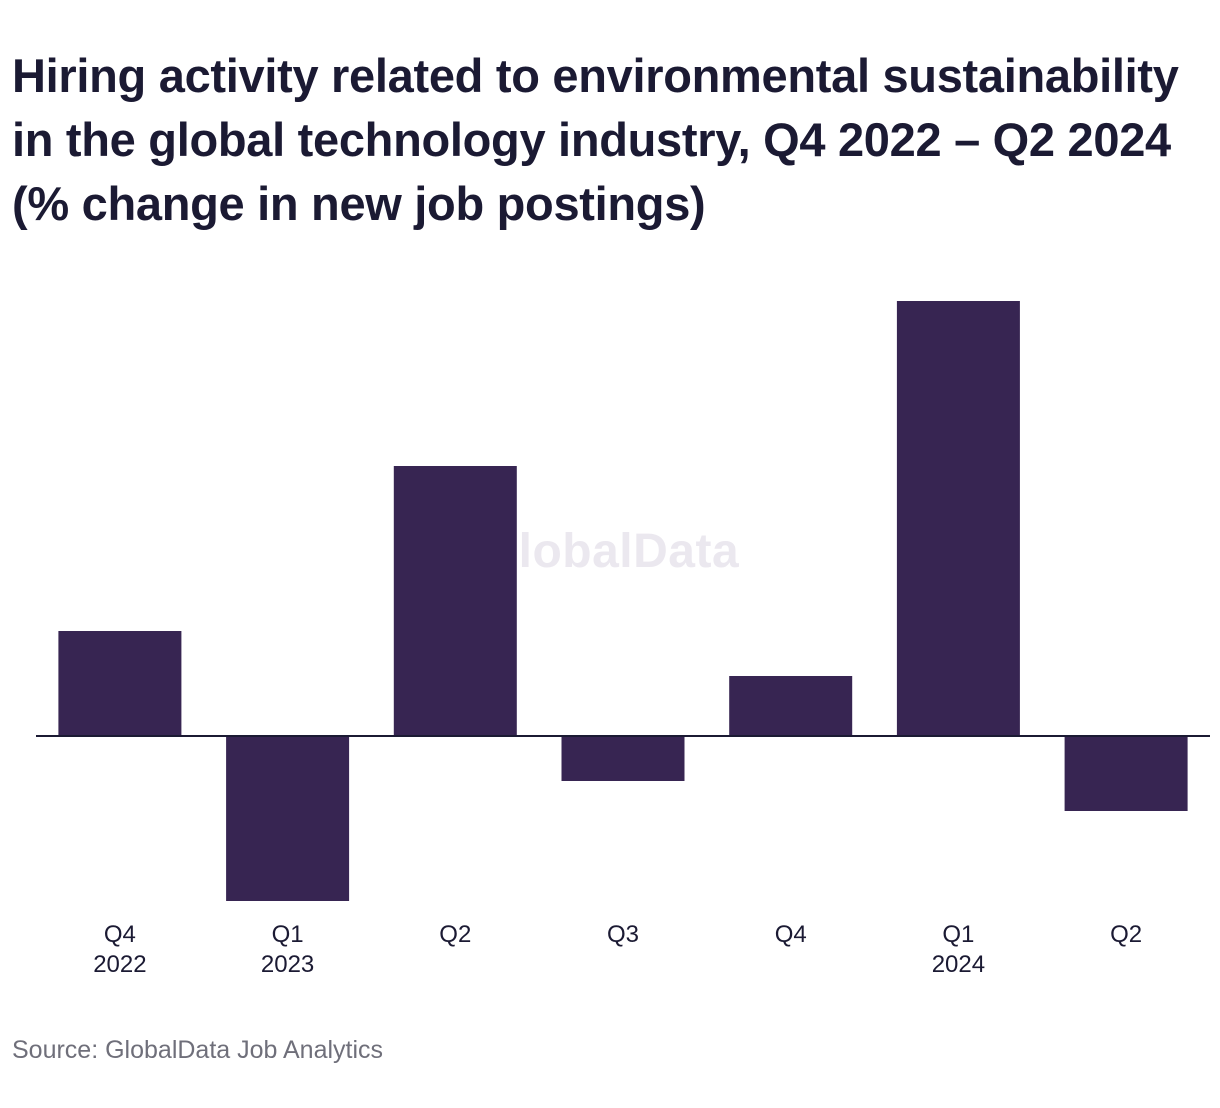 The width and height of the screenshot is (1220, 1108). Describe the element at coordinates (623, 934) in the screenshot. I see `x-tick-label-quarter: Q3` at that location.